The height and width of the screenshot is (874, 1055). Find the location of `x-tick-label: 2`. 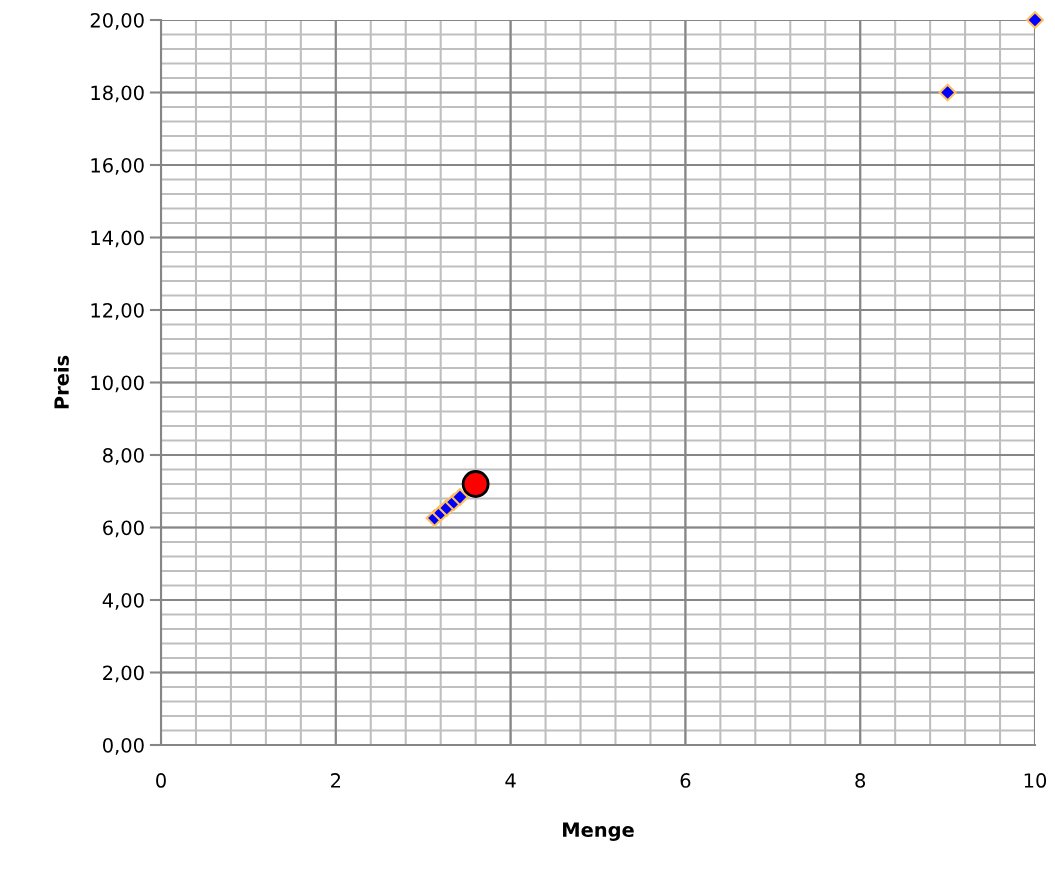

x-tick-label: 2 is located at coordinates (336, 780).